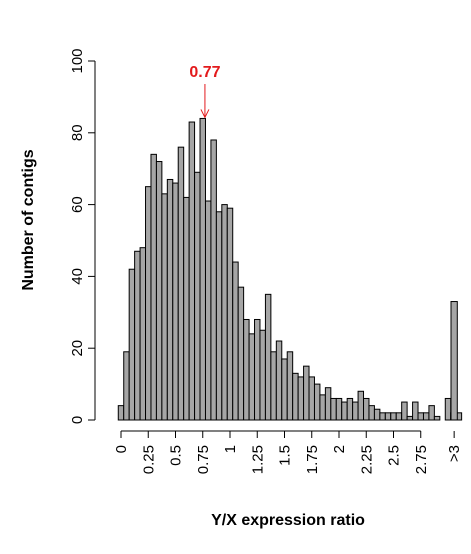 The width and height of the screenshot is (471, 554). What do you see at coordinates (230, 449) in the screenshot?
I see `x-tick-label: 1` at bounding box center [230, 449].